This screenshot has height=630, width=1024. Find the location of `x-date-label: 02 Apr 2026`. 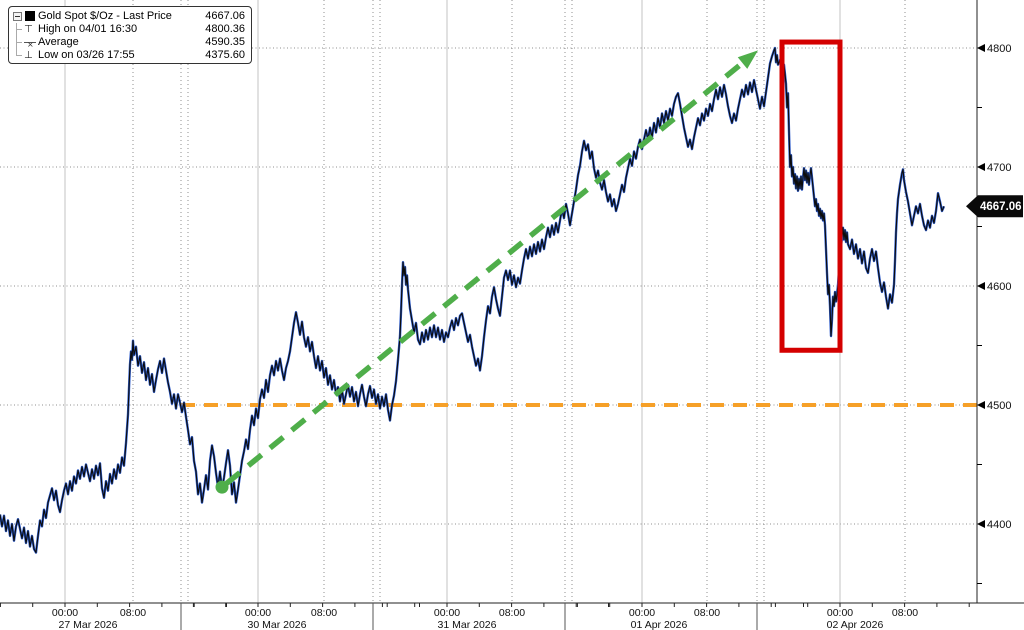

x-date-label: 02 Apr 2026 is located at coordinates (855, 624).